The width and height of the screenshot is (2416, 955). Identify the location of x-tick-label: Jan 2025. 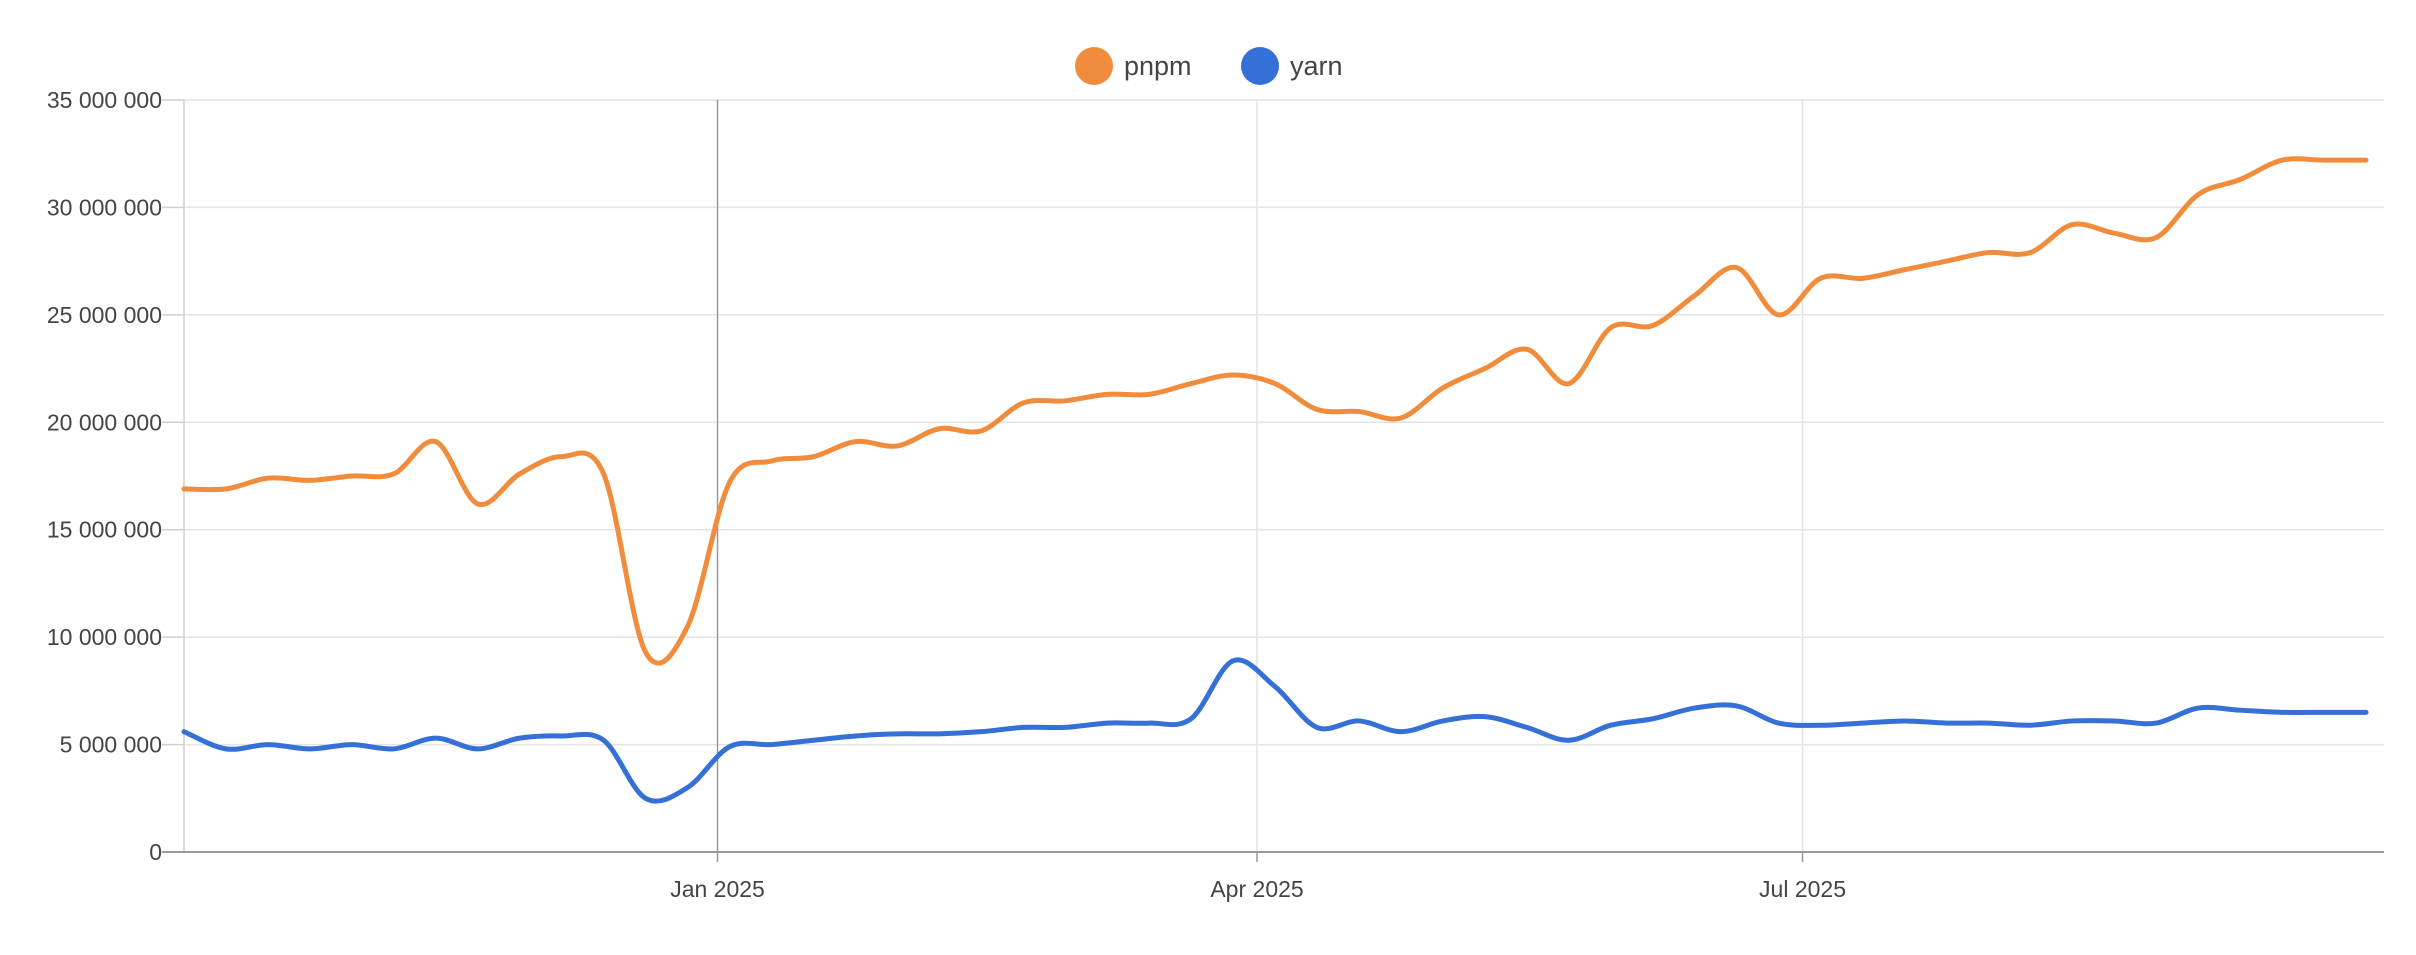
(717, 889).